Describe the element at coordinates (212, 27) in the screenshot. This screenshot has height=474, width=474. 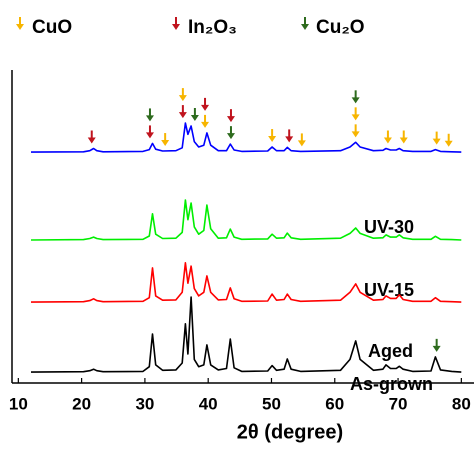
I see `legend-label: In₂O₃` at that location.